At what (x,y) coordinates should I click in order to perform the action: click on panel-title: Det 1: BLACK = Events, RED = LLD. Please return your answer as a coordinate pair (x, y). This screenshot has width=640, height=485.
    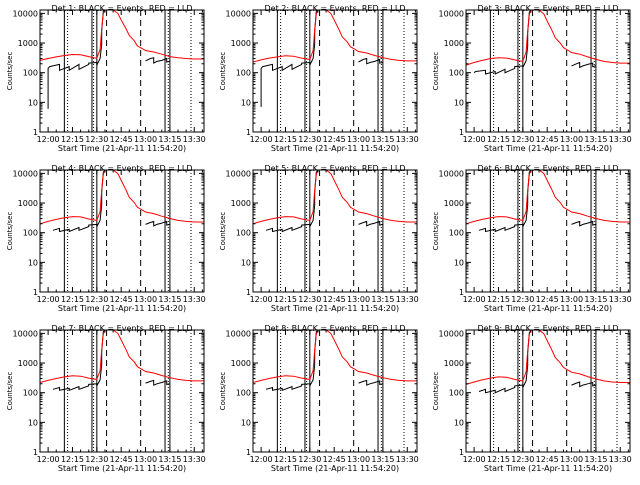
    Looking at the image, I should click on (122, 8).